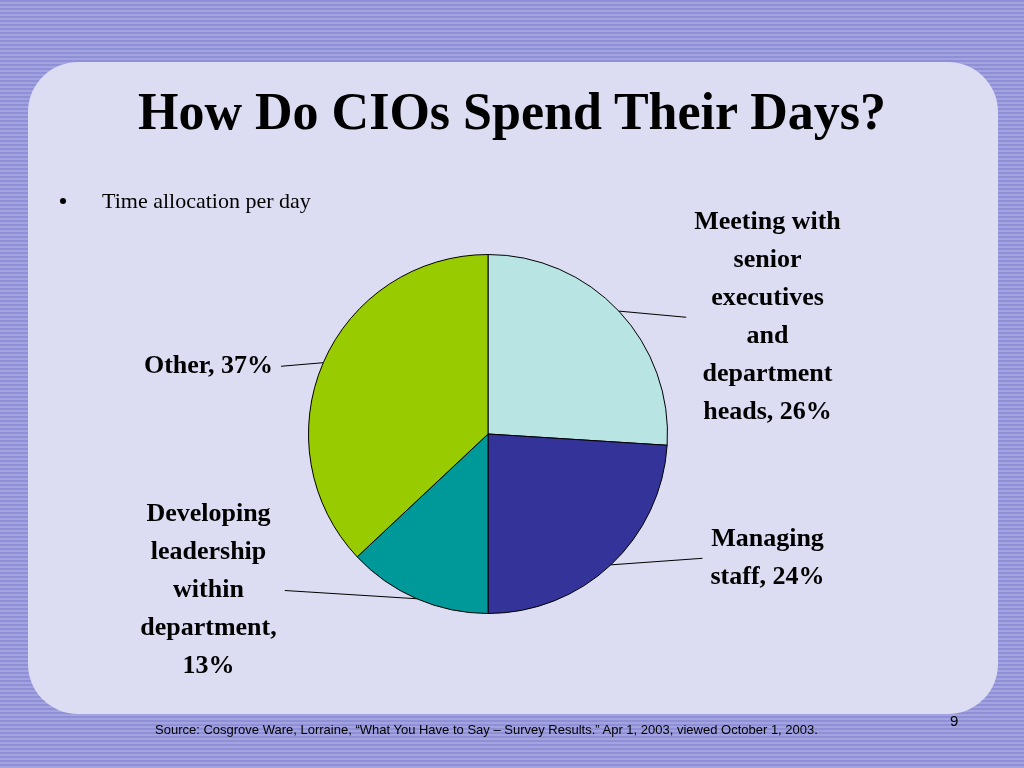  I want to click on slice-label: Managing staff, 24%, so click(767, 557).